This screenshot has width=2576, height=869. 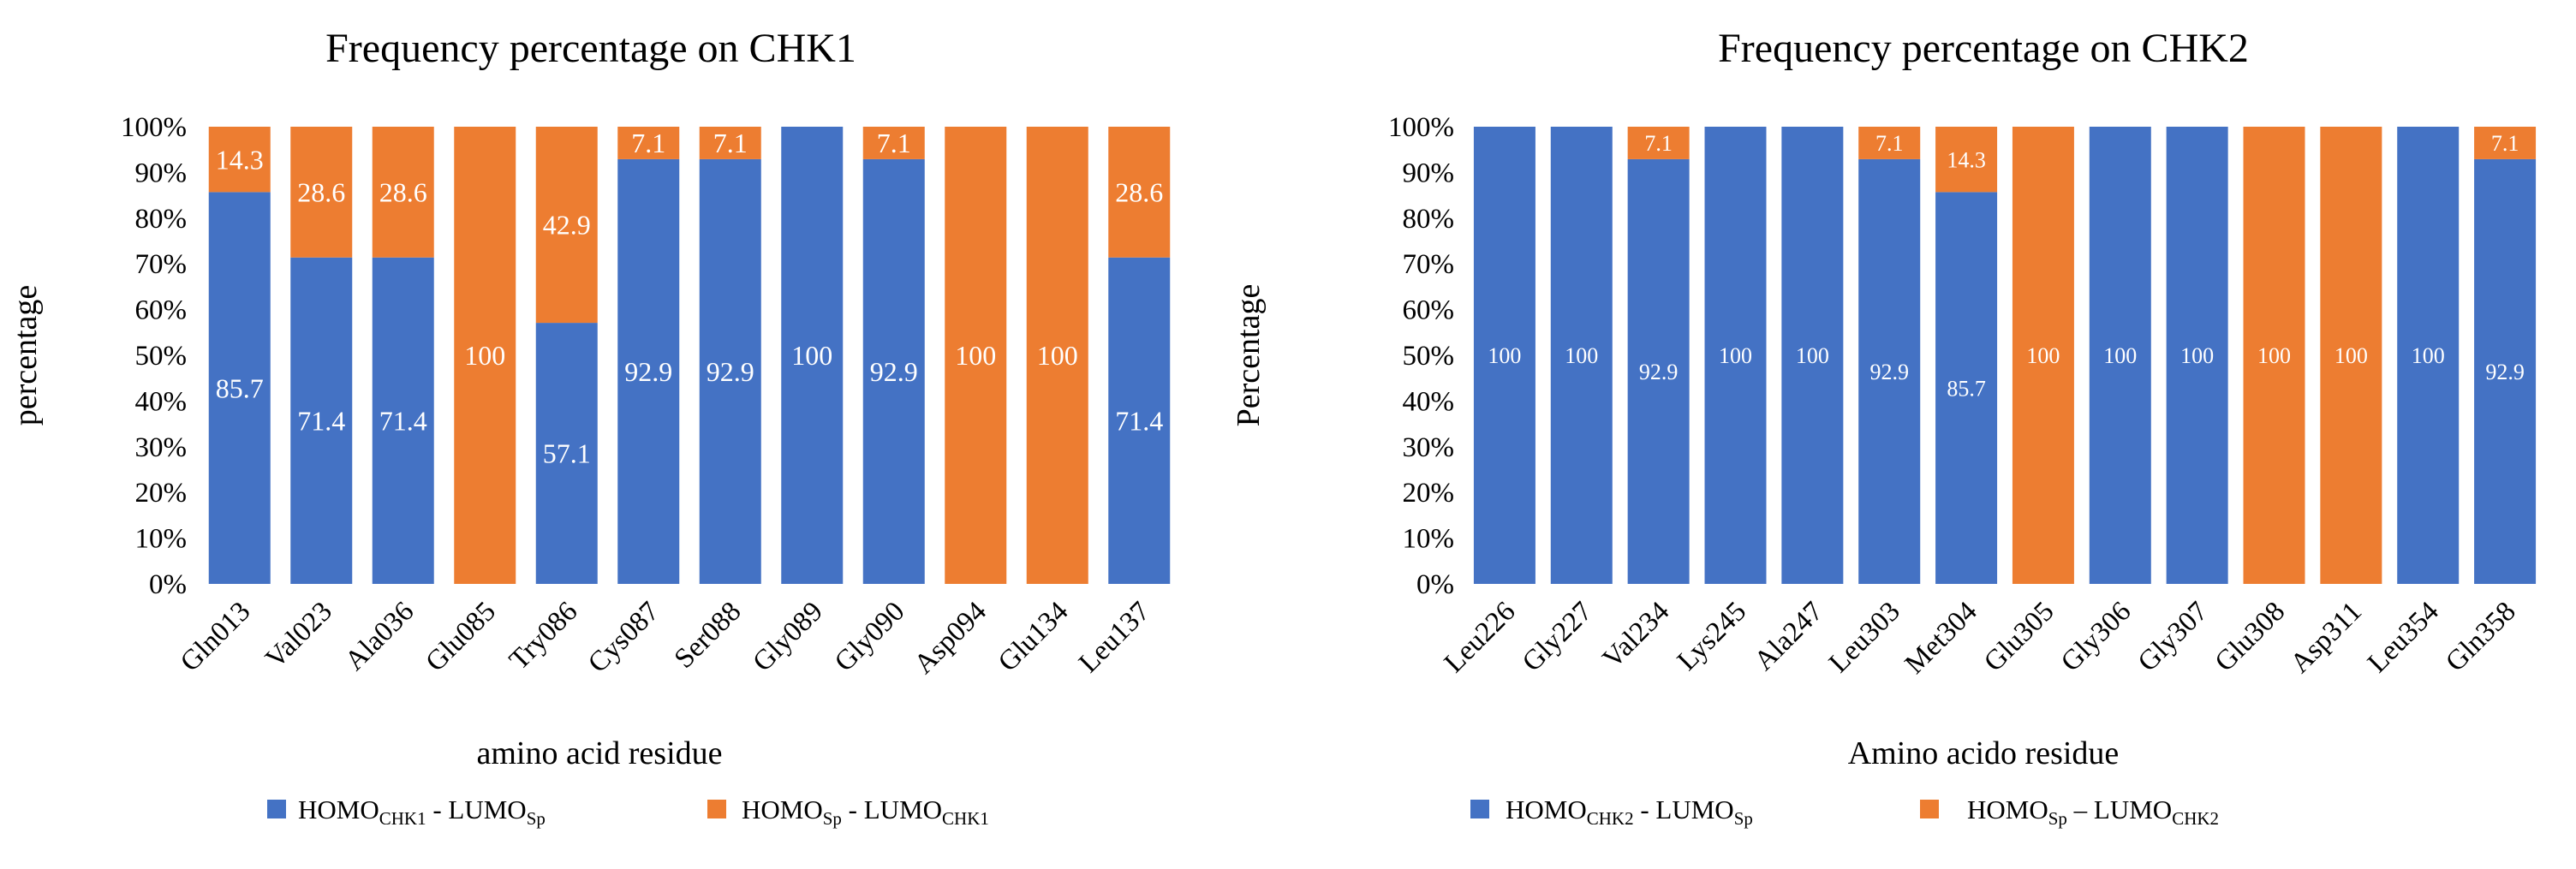 I want to click on y-axis-label: Percentage, so click(x=1249, y=355).